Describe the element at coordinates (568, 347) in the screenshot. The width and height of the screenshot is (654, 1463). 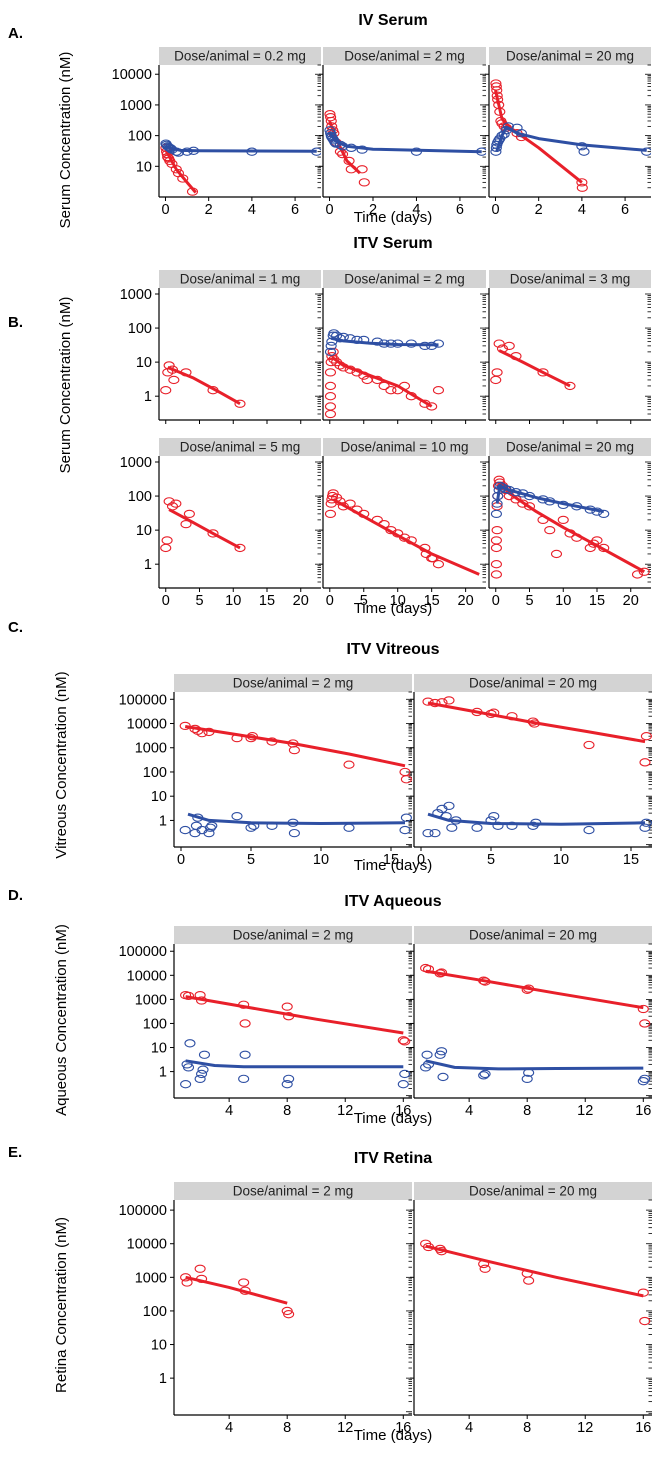
I see `facet: Dose/animal = 3 mg` at that location.